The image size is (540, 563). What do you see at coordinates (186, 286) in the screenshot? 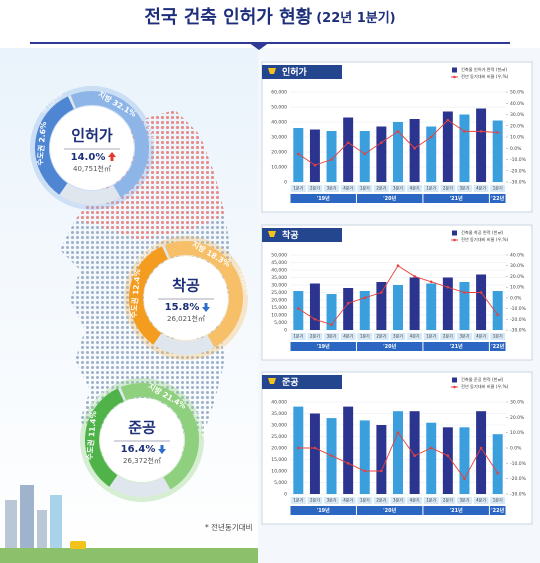
I see `donut-name: 착공` at bounding box center [186, 286].